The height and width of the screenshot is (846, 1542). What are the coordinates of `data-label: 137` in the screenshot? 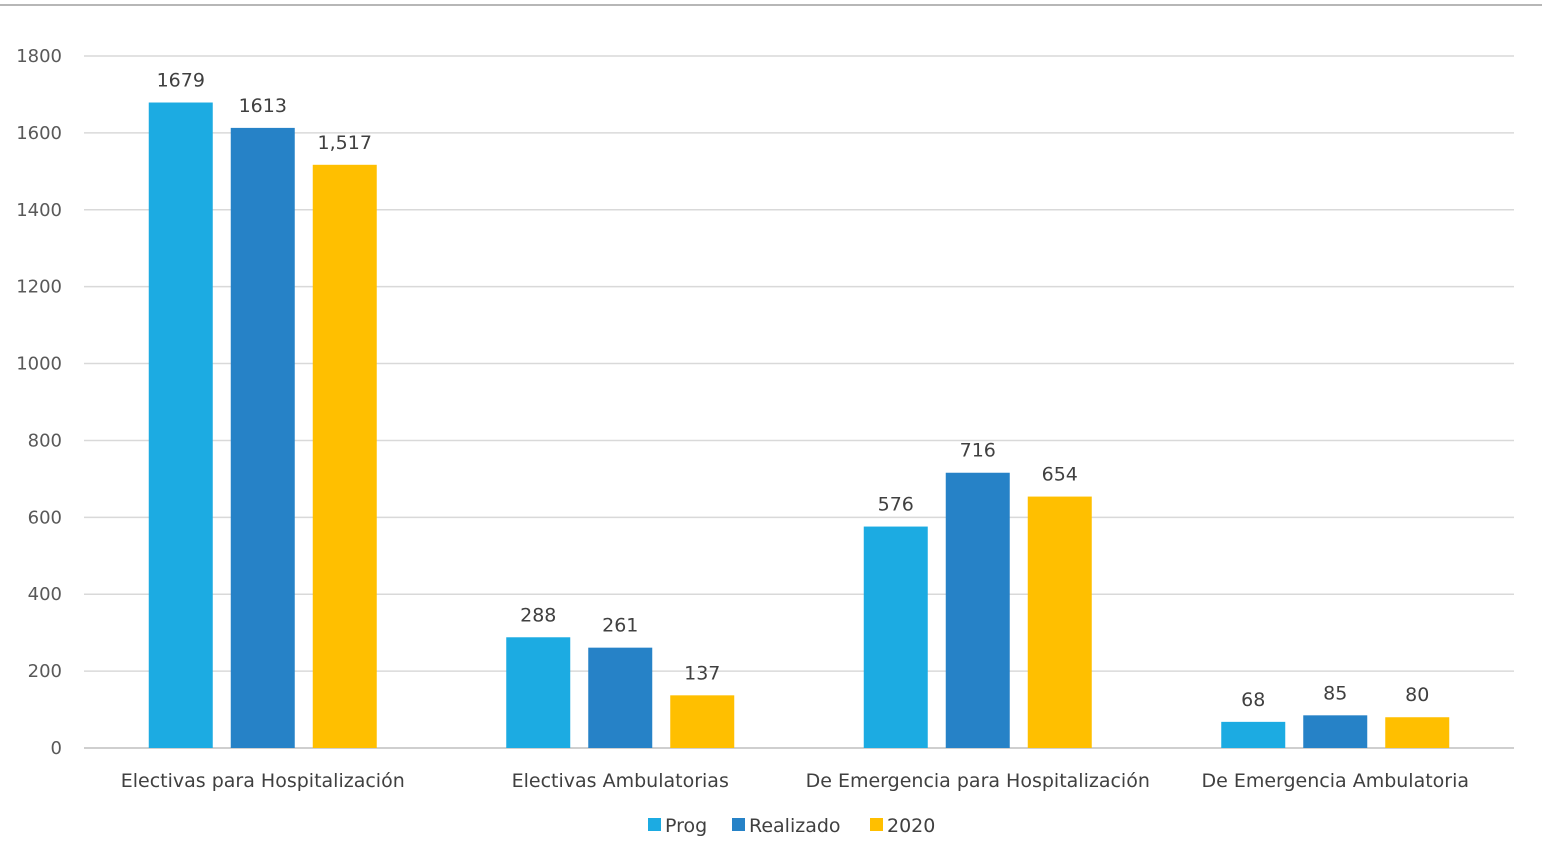 It's located at (702, 673).